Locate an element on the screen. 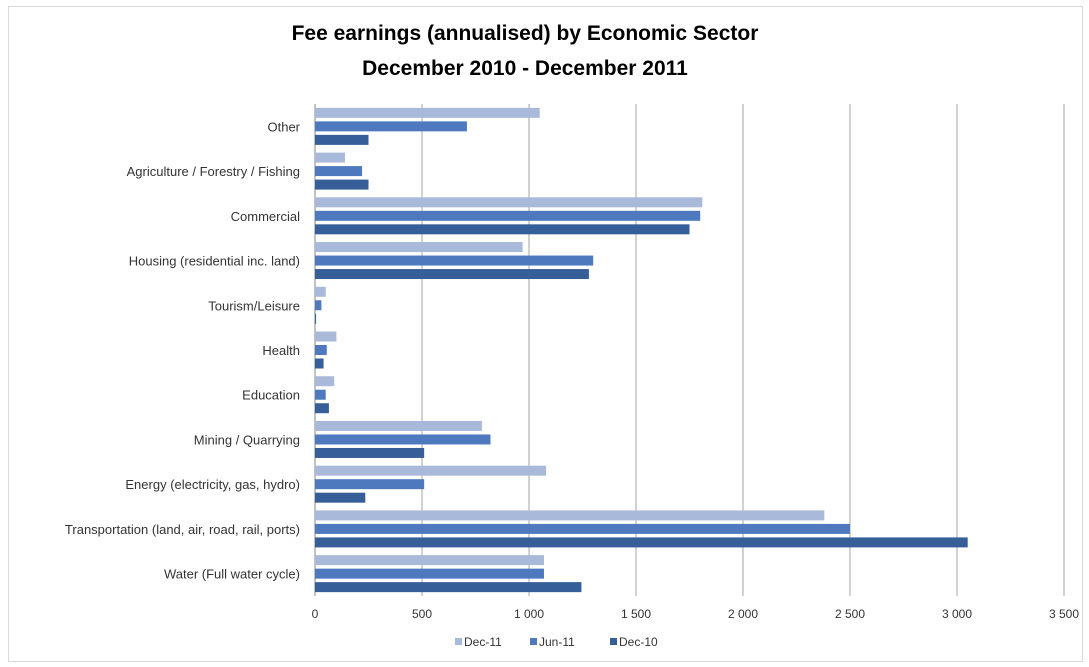 Image resolution: width=1089 pixels, height=667 pixels. chart-subtitle: December 2010 - December 2011 is located at coordinates (525, 68).